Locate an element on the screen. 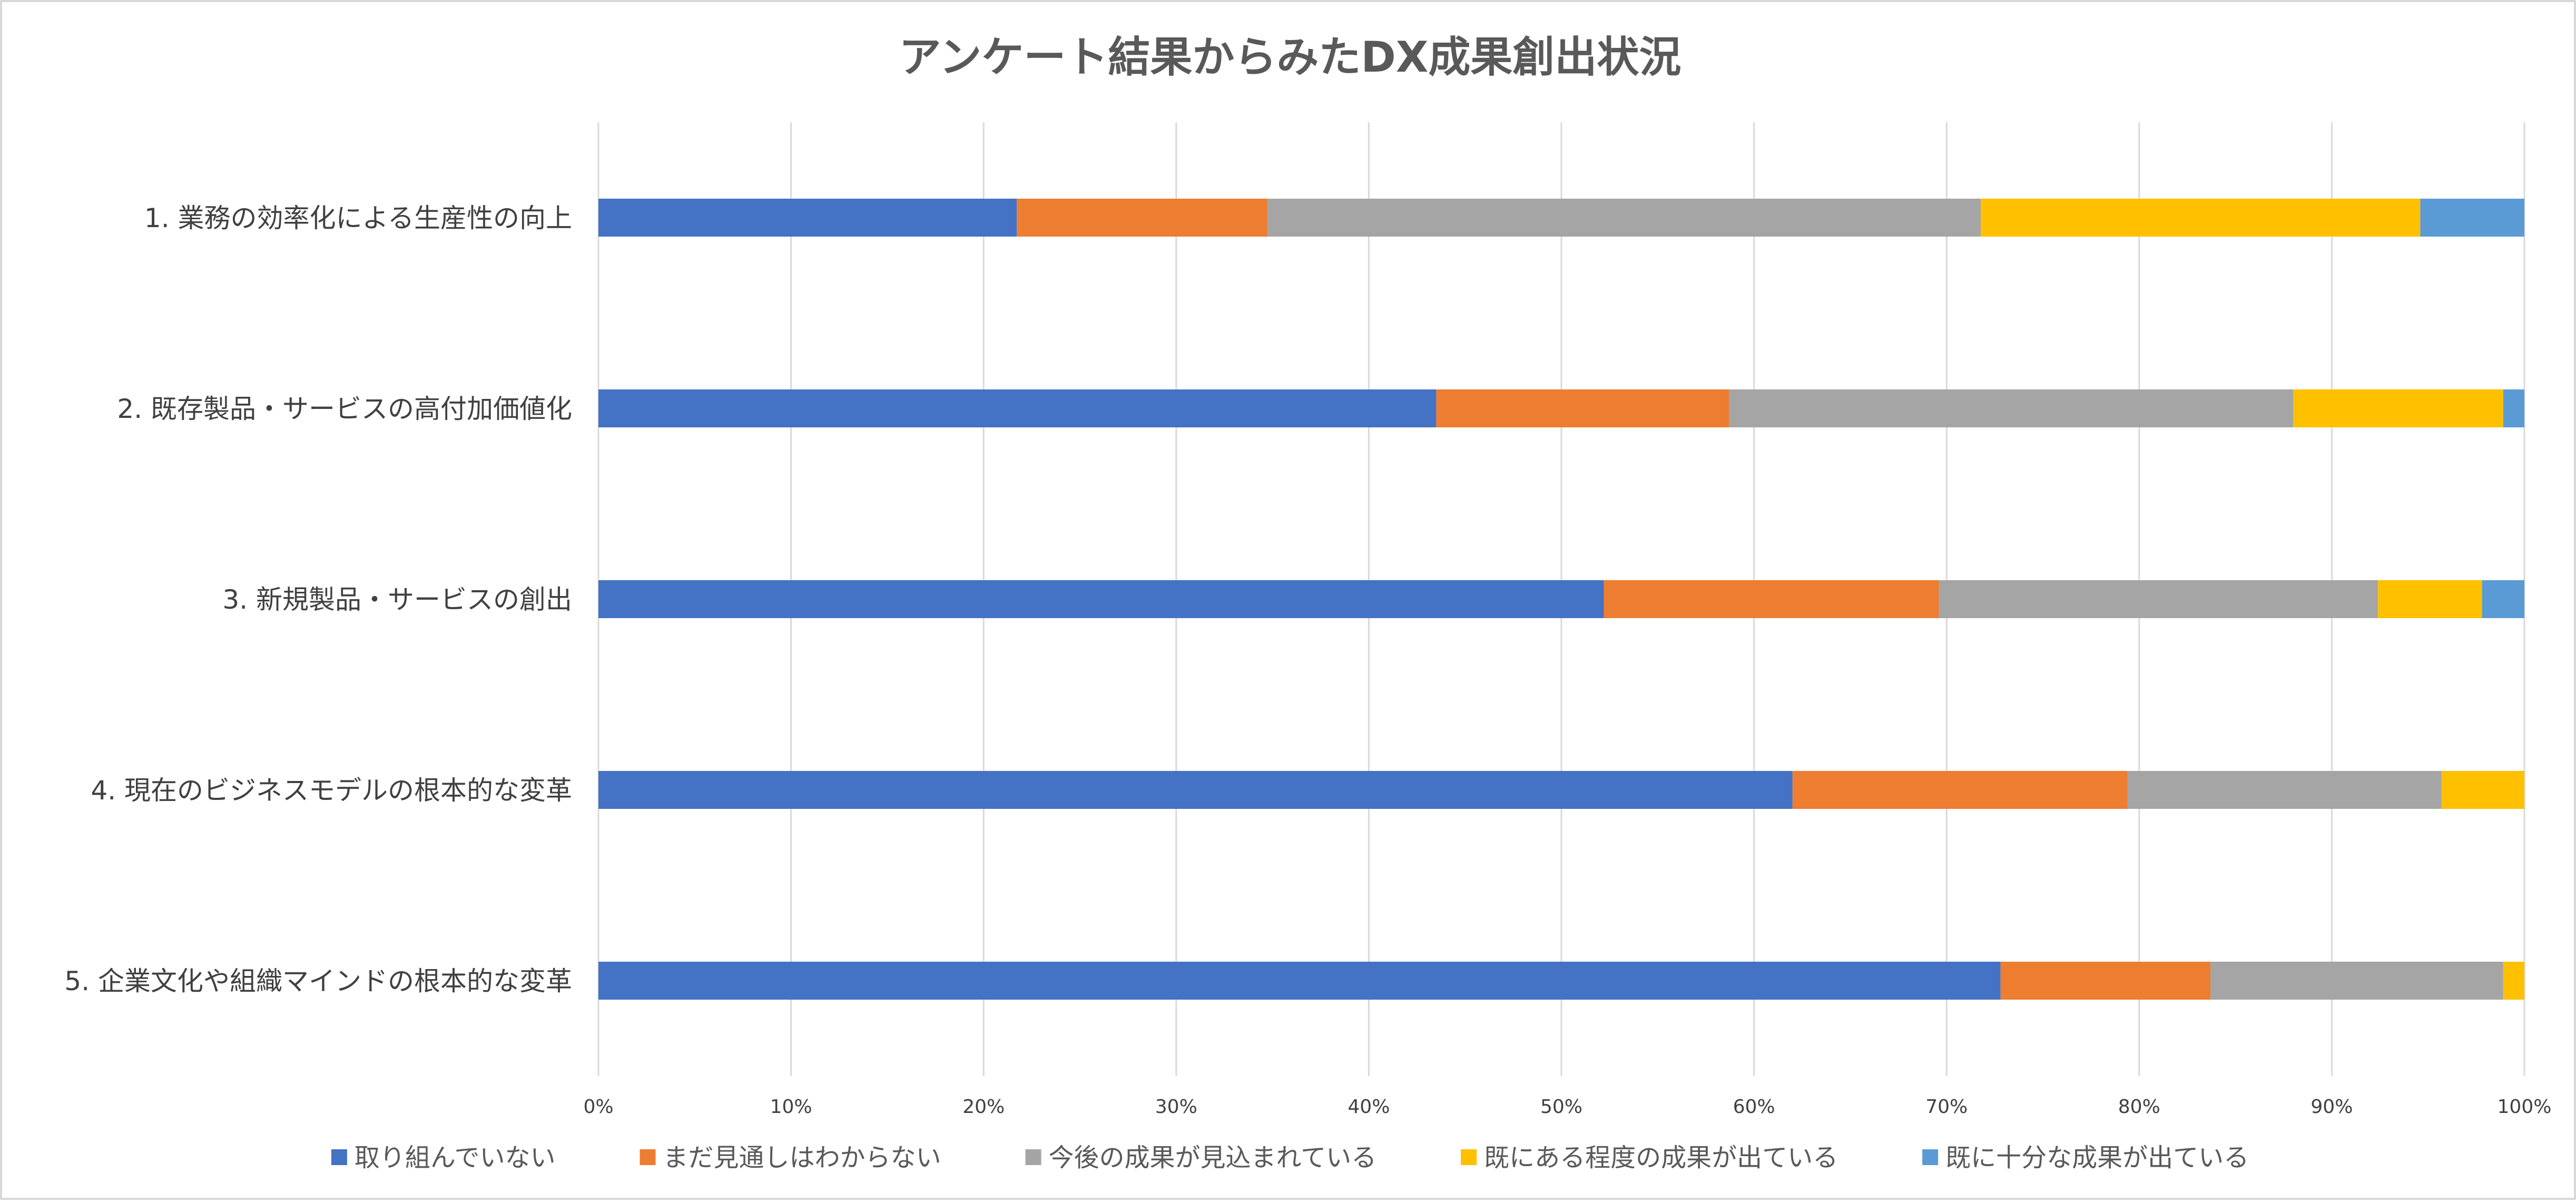 Image resolution: width=2576 pixels, height=1202 pixels. legend-item: 既に十分な成果が出ている is located at coordinates (2085, 1158).